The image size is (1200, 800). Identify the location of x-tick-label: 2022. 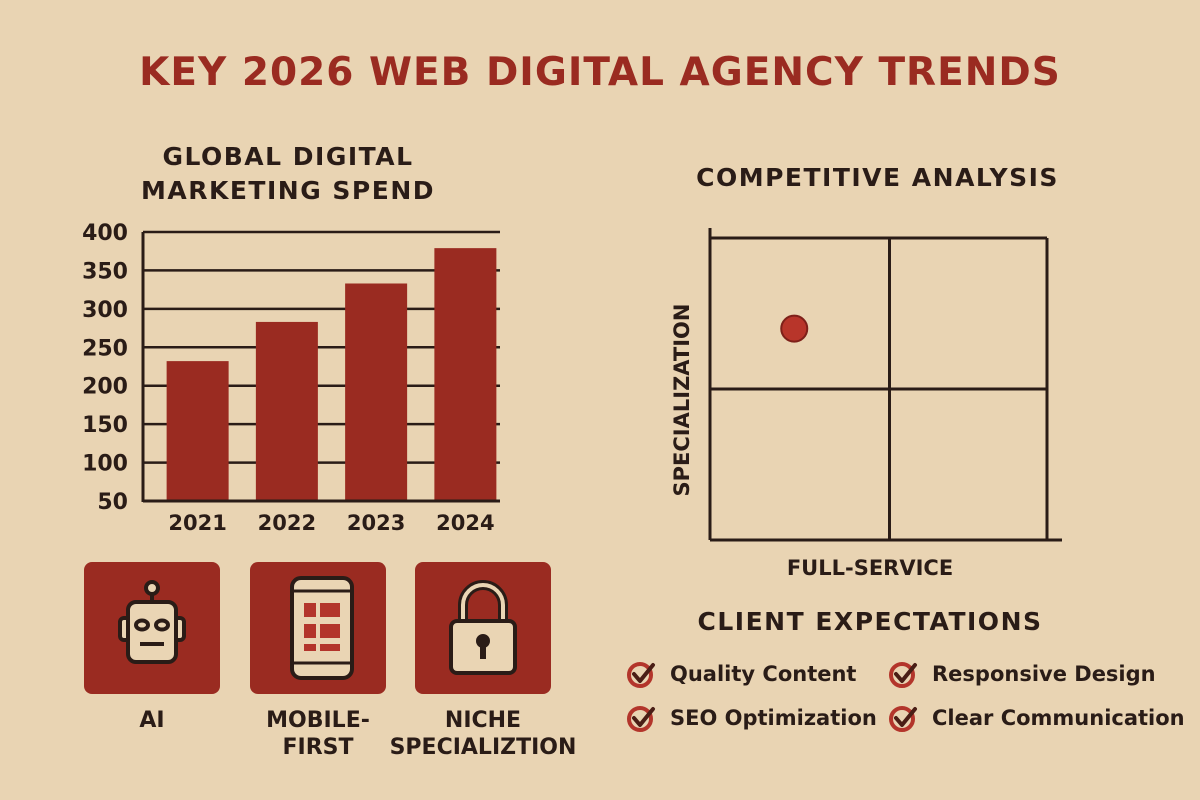
(287, 523).